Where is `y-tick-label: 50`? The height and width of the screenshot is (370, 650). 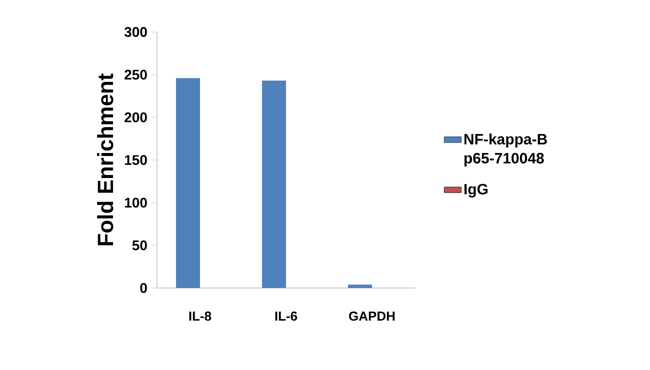 y-tick-label: 50 is located at coordinates (139, 245).